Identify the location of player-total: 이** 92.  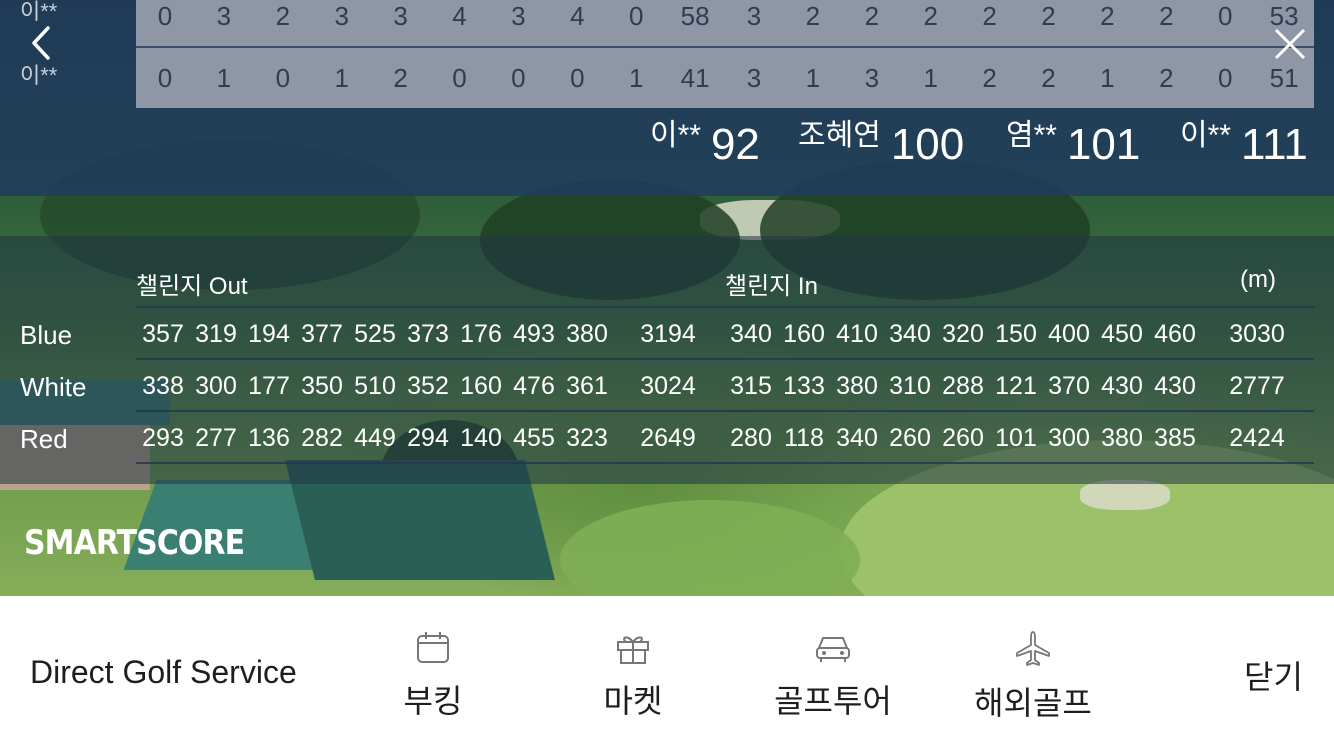
(705, 144).